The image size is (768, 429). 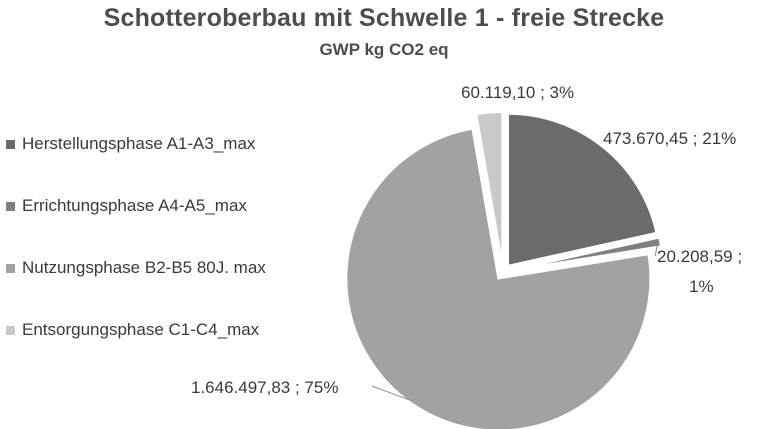 I want to click on data-label-errichtungsphase-line2: 1%, so click(x=701, y=286).